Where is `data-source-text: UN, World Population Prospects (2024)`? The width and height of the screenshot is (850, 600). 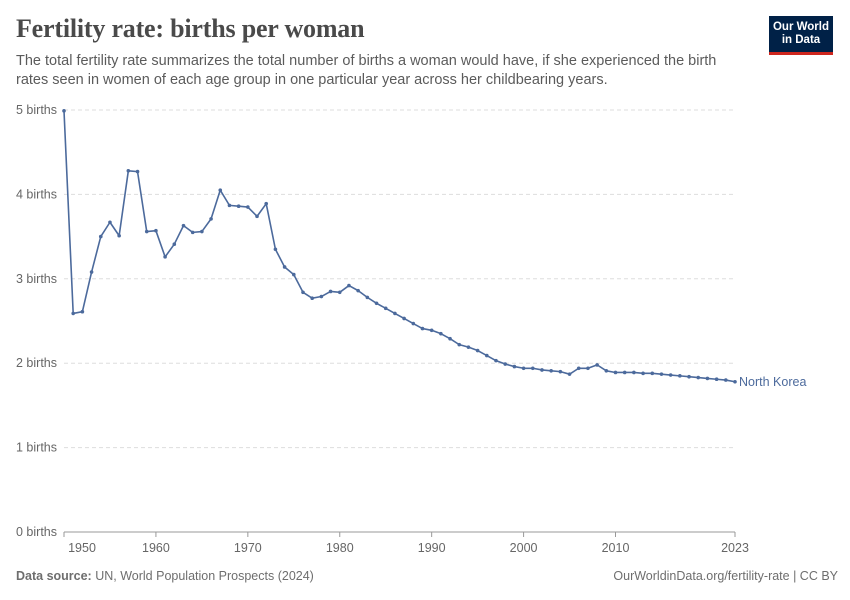
data-source-text: UN, World Population Prospects (2024) is located at coordinates (204, 576).